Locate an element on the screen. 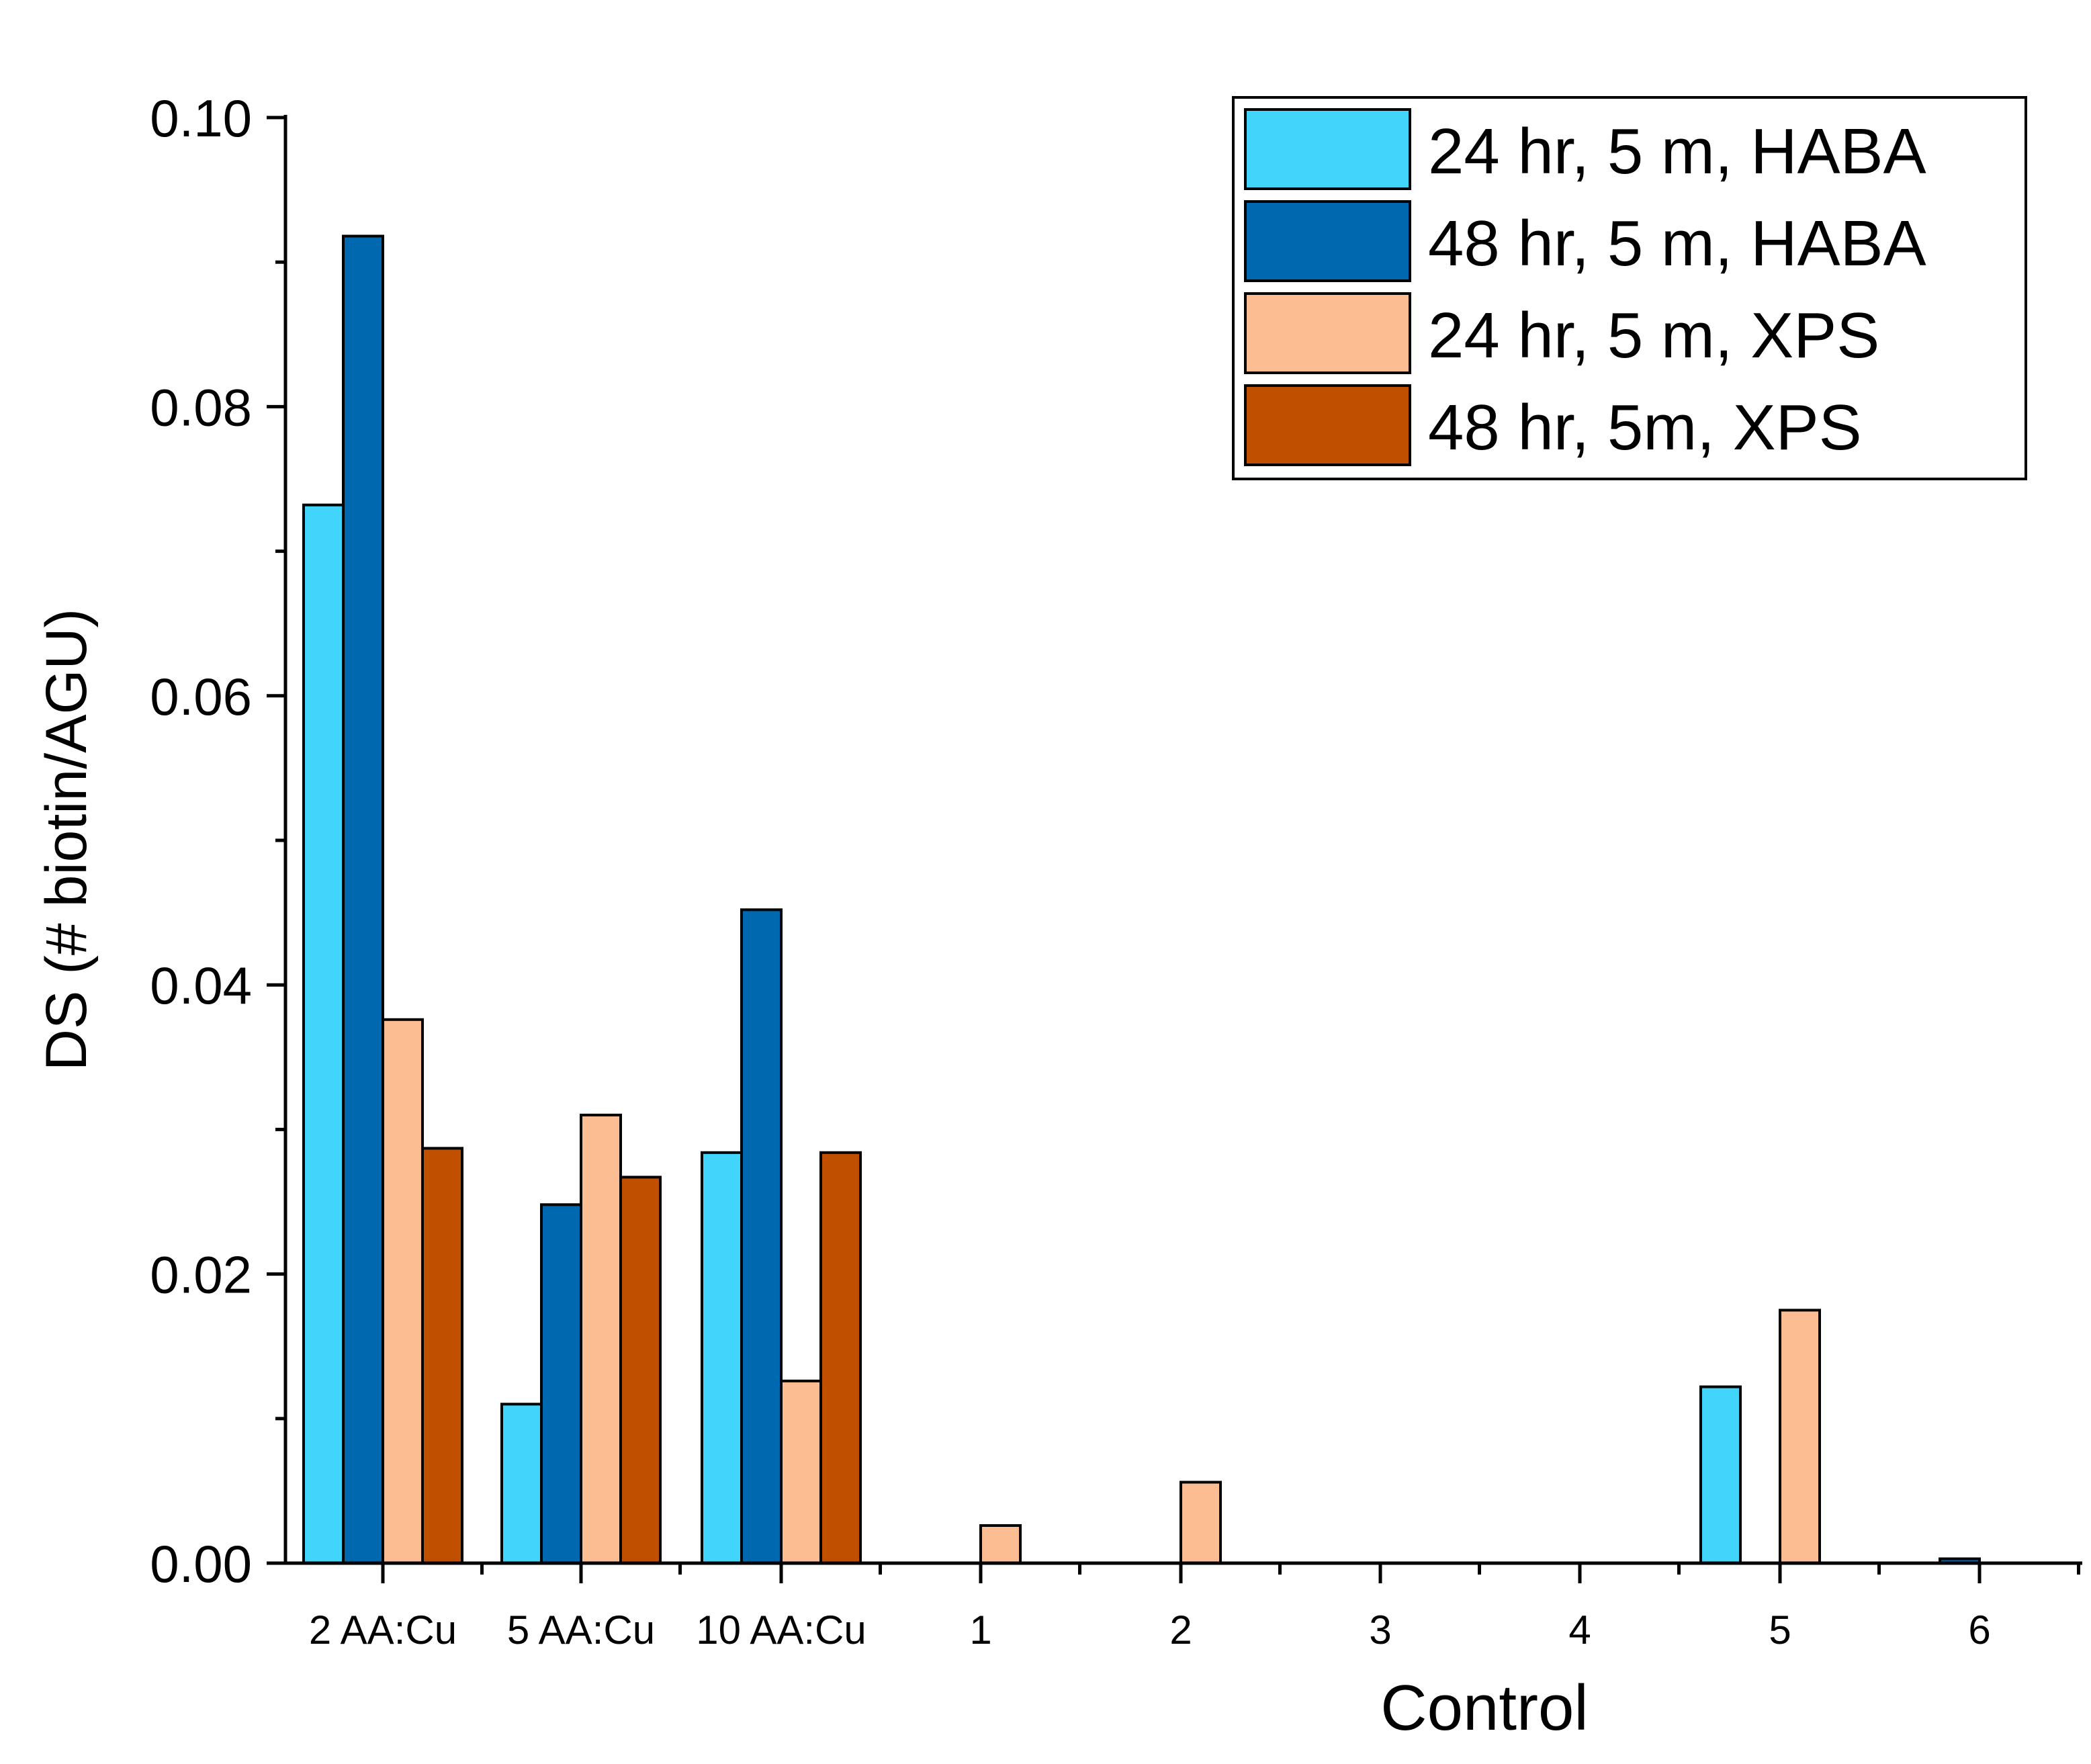 Image resolution: width=2091 pixels, height=1764 pixels. y-tick-label: 0.06 is located at coordinates (201, 696).